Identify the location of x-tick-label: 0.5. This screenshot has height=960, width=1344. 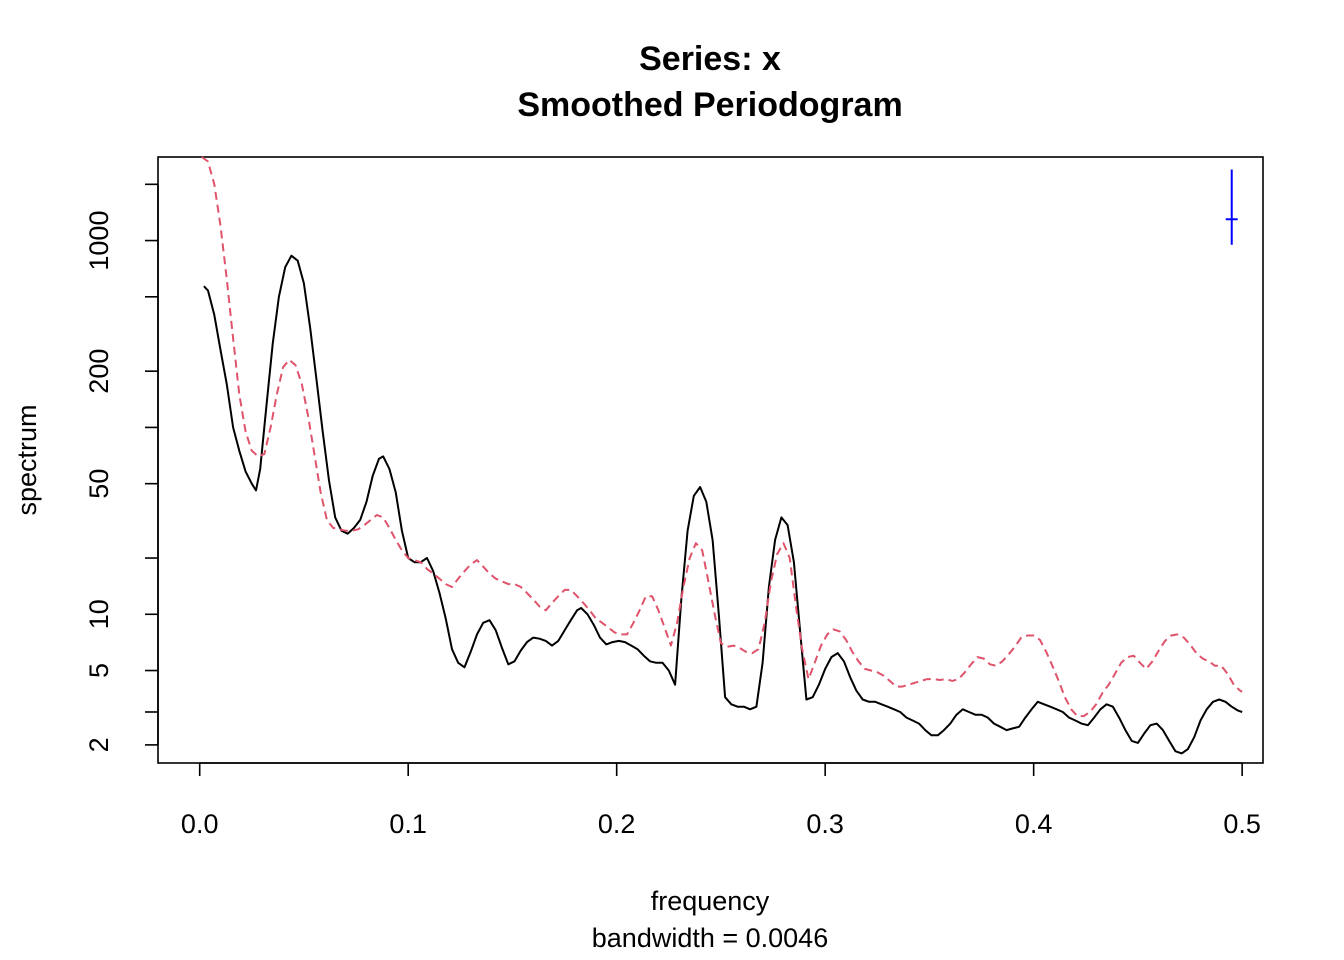
(1242, 824).